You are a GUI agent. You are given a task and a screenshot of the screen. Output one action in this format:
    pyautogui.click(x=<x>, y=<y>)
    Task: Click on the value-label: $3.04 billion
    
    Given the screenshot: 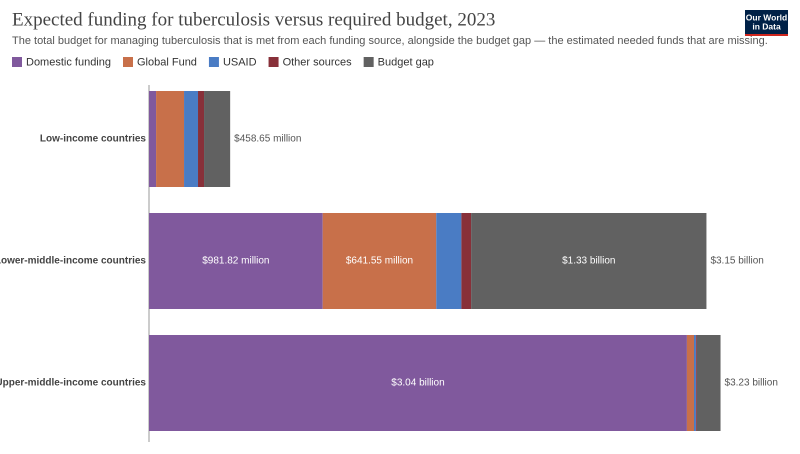 What is the action you would take?
    pyautogui.click(x=417, y=383)
    